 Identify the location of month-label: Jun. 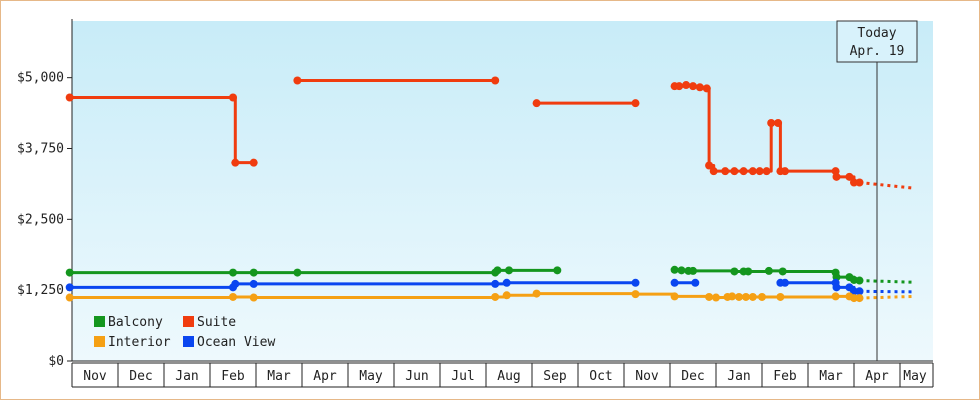
(416, 376).